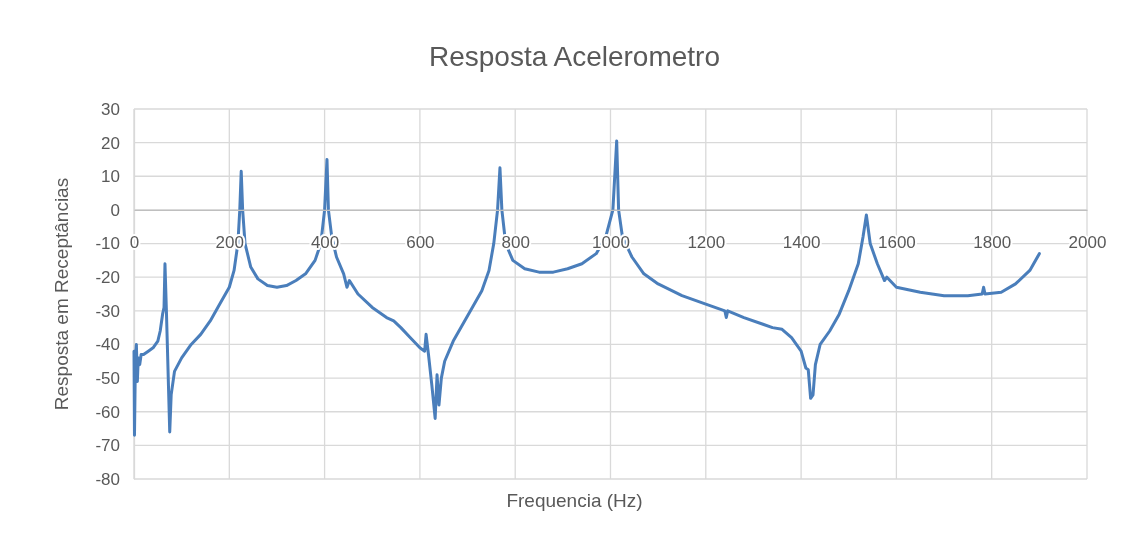 The image size is (1129, 541). Describe the element at coordinates (61, 294) in the screenshot. I see `y-axis-title: Resposta em Receptâncias` at that location.